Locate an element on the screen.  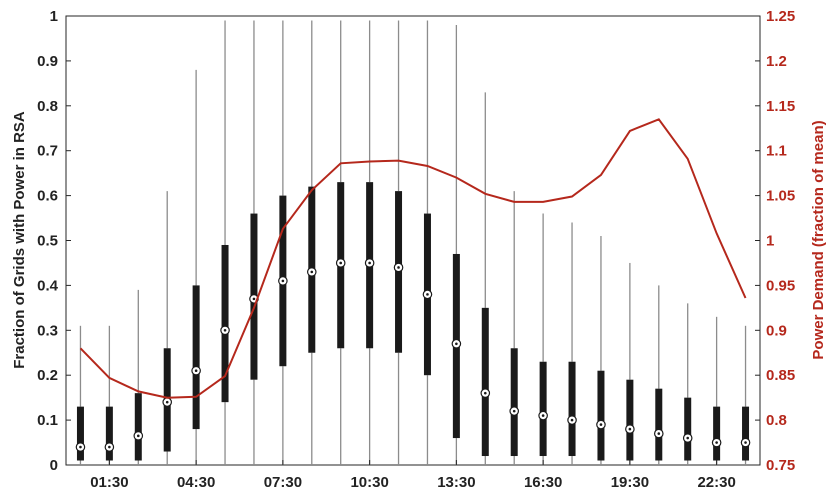
right-tick-label: 1.1 is located at coordinates (776, 151).